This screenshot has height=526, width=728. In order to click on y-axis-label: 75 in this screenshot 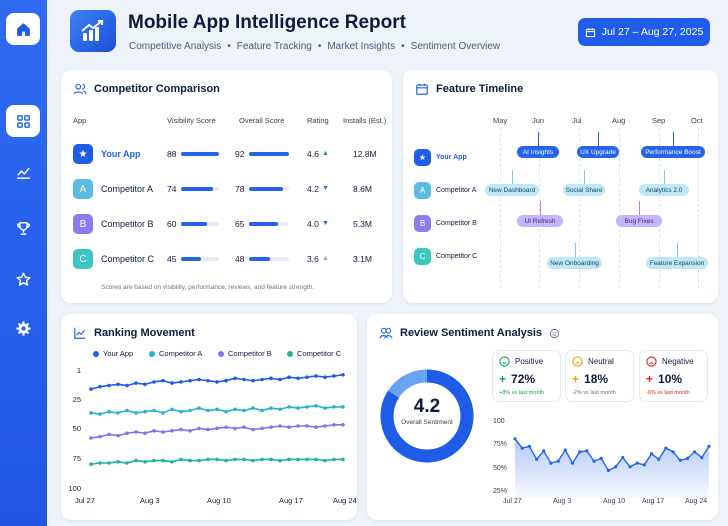, I will do `click(76, 459)`.